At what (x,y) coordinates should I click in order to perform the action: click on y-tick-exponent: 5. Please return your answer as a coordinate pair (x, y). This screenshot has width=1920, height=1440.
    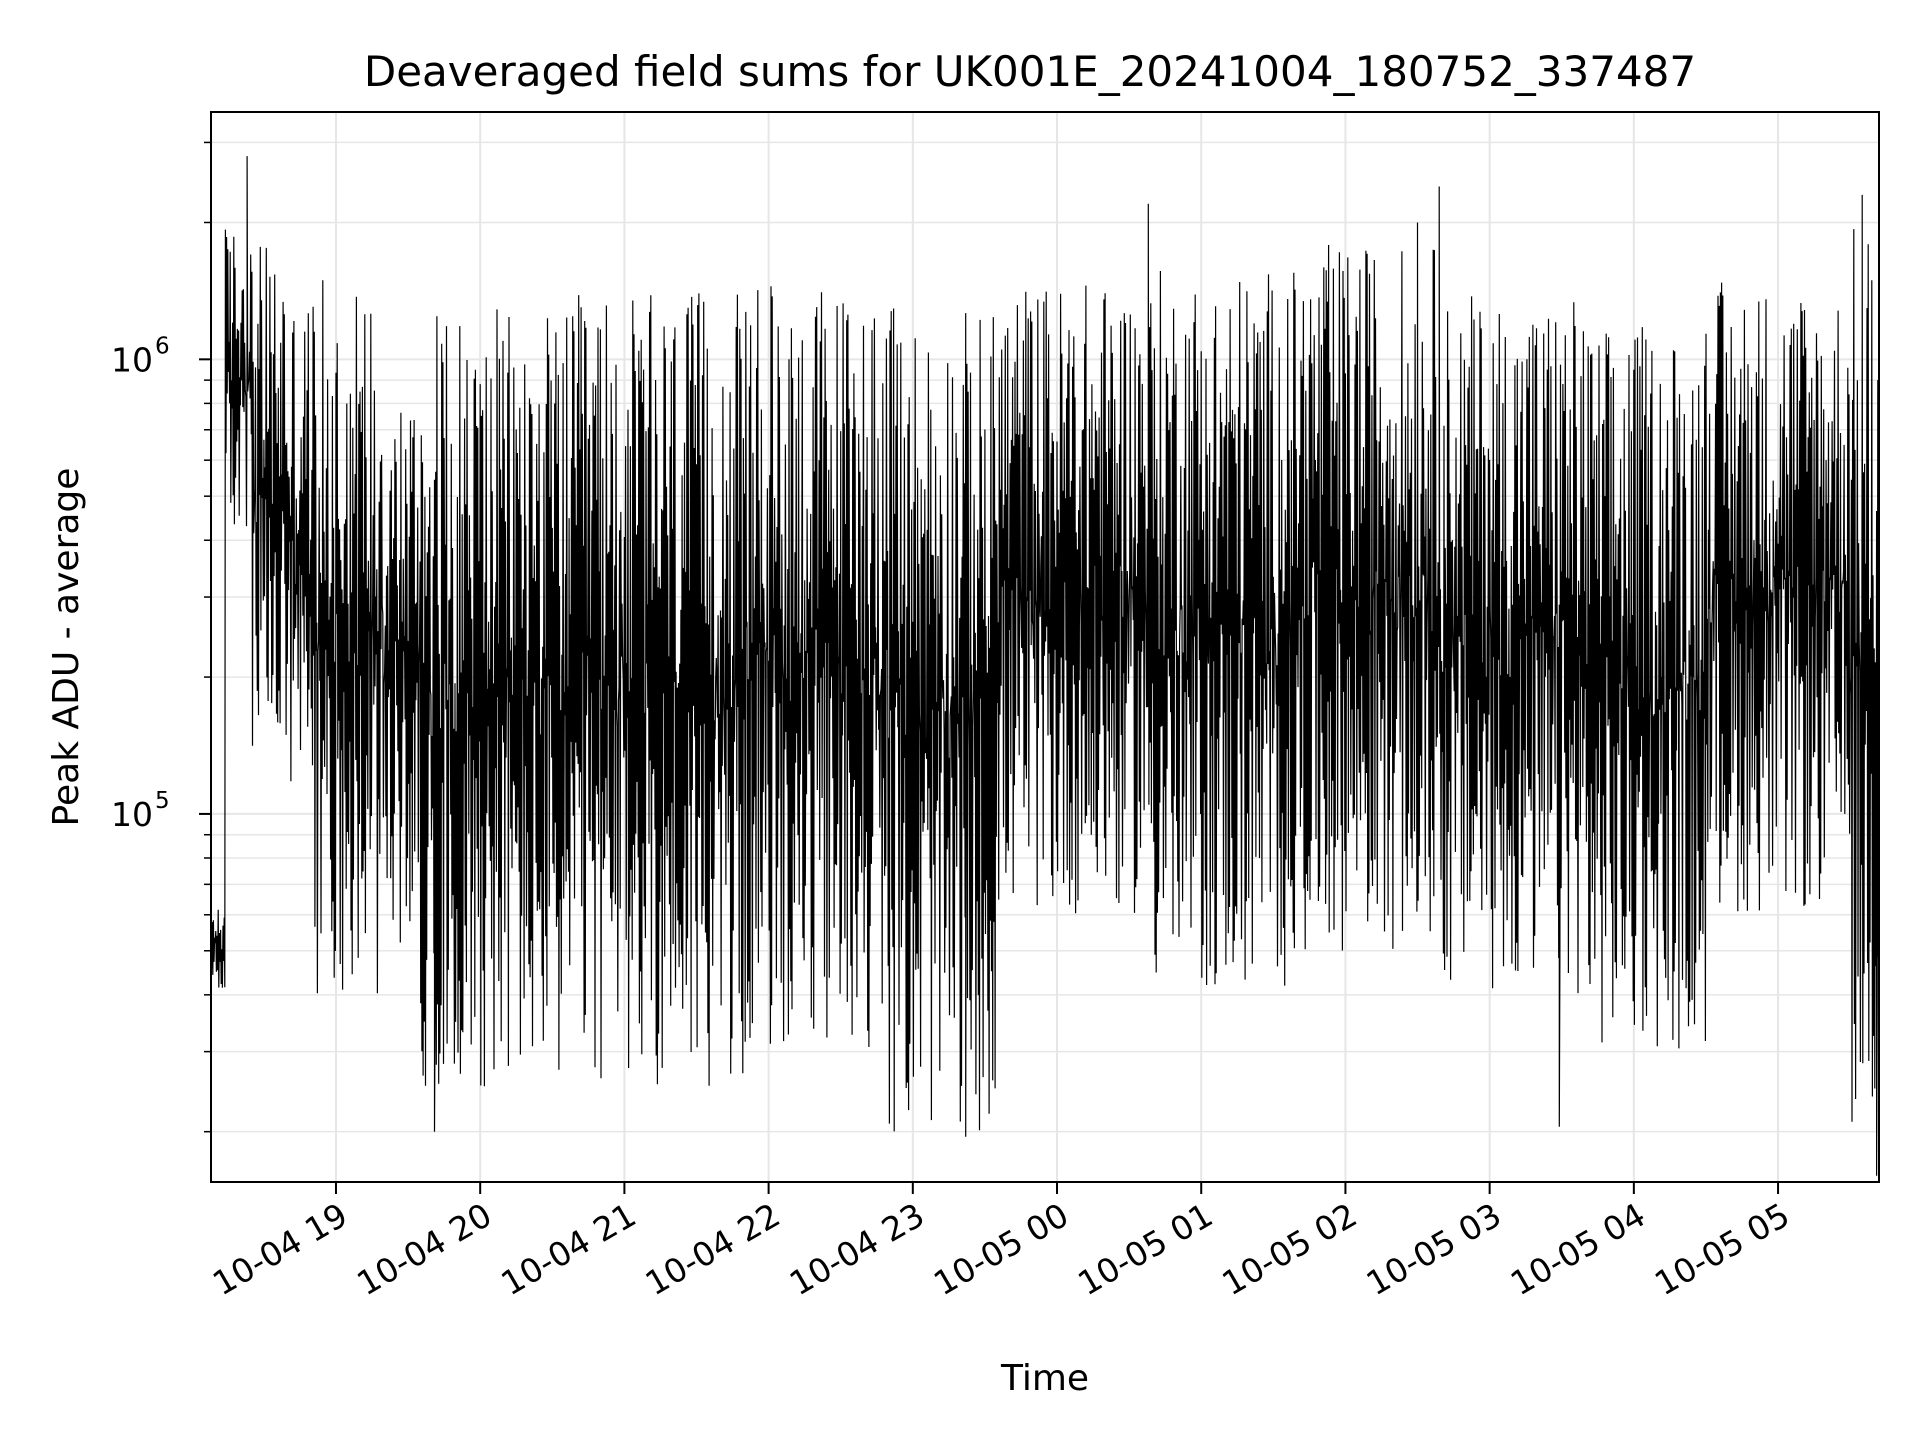
    Looking at the image, I should click on (162, 801).